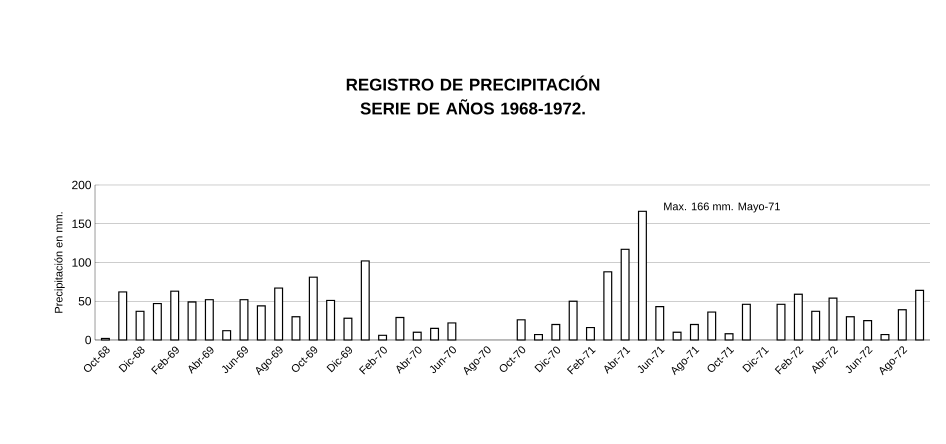 The width and height of the screenshot is (946, 444). I want to click on y-tick-label: 200, so click(82, 185).